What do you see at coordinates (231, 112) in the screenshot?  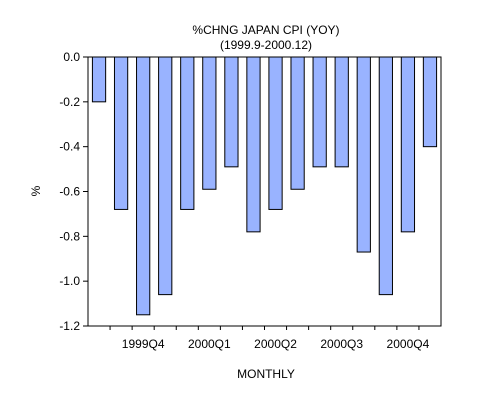 I see `bar-2000.03` at bounding box center [231, 112].